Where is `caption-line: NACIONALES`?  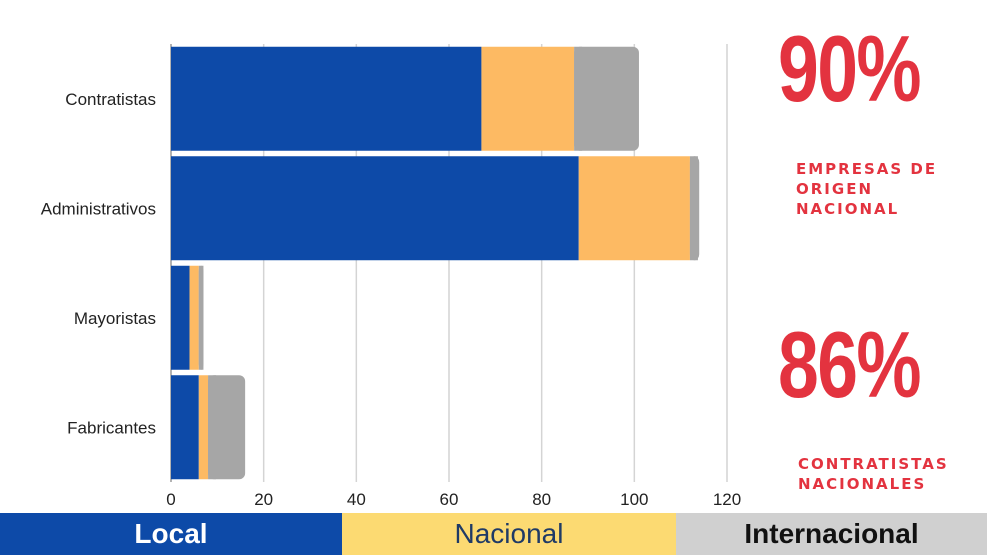 caption-line: NACIONALES is located at coordinates (862, 484).